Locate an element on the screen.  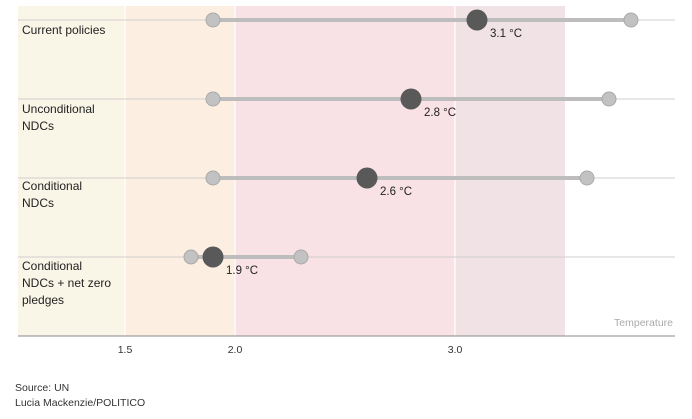
value-label: 2.8 °C is located at coordinates (440, 113).